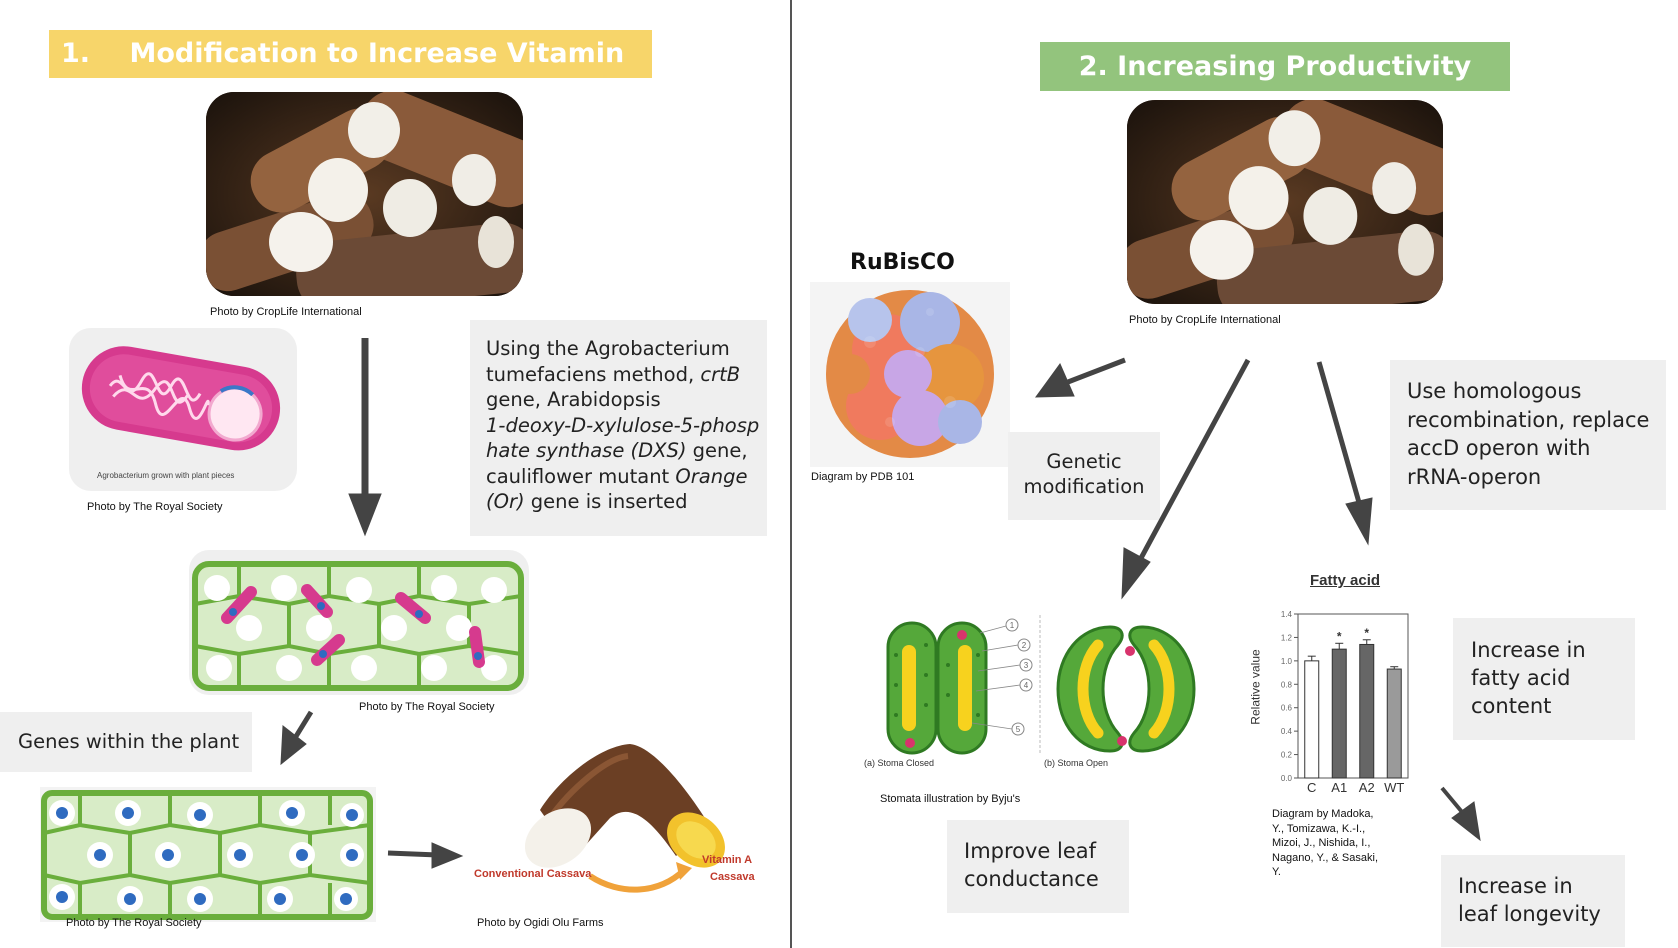 The image size is (1678, 948). Describe the element at coordinates (1367, 711) in the screenshot. I see `bar-a2` at that location.